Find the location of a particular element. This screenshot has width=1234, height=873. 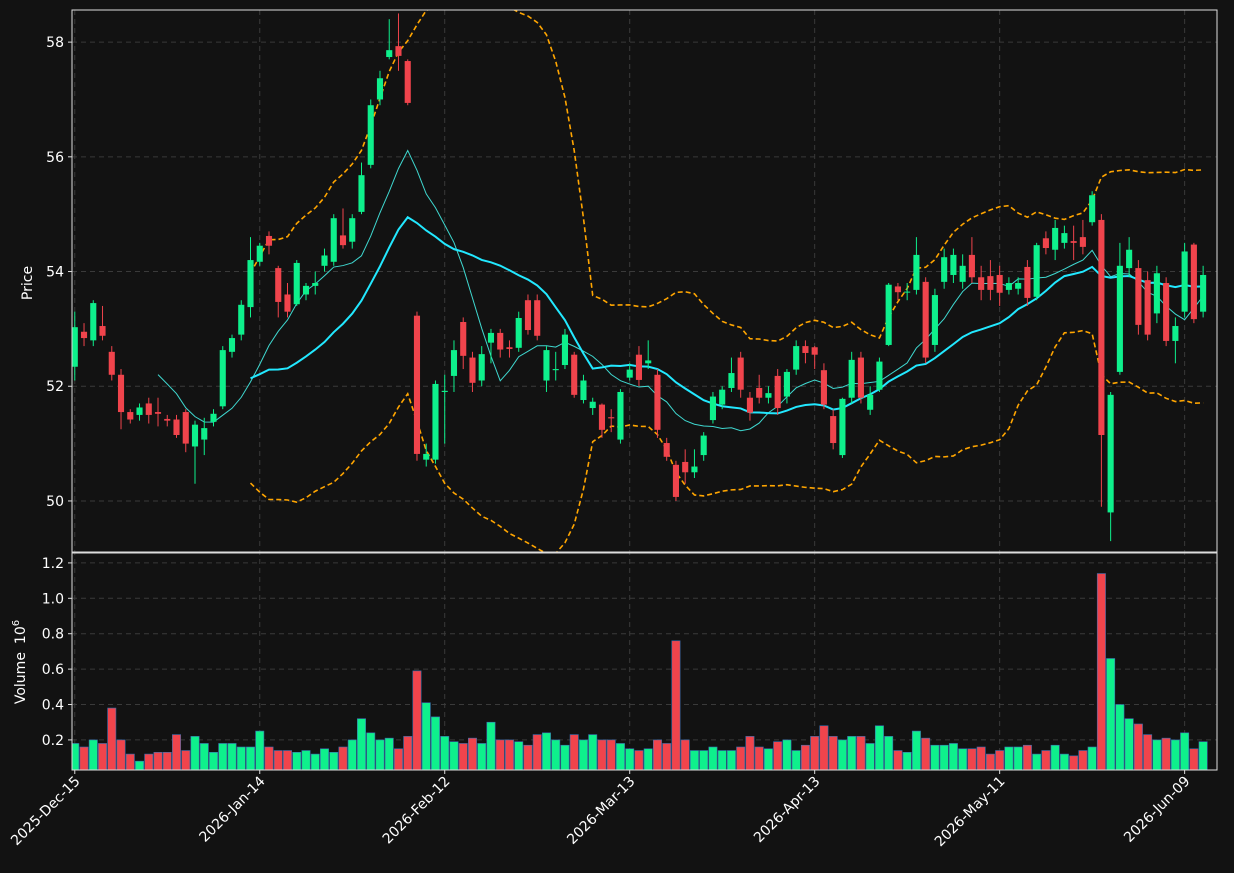

y-tick-label: 50 is located at coordinates (55, 502).